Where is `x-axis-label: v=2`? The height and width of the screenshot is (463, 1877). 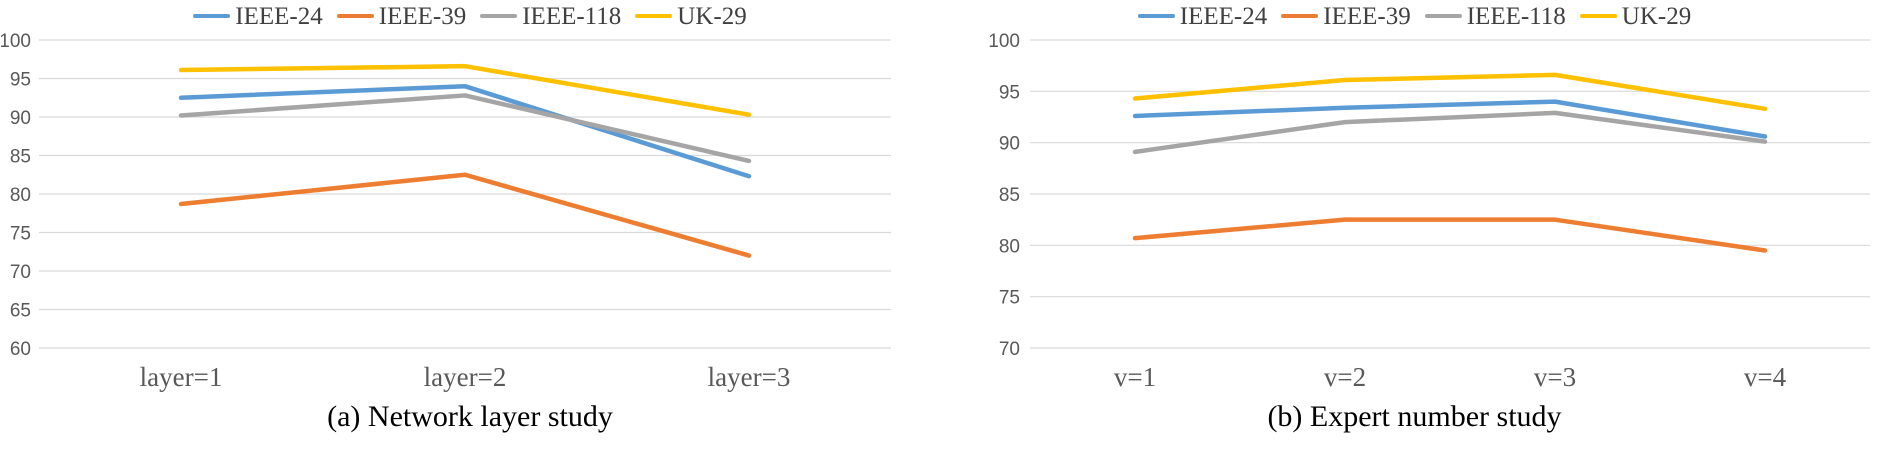 x-axis-label: v=2 is located at coordinates (1345, 377).